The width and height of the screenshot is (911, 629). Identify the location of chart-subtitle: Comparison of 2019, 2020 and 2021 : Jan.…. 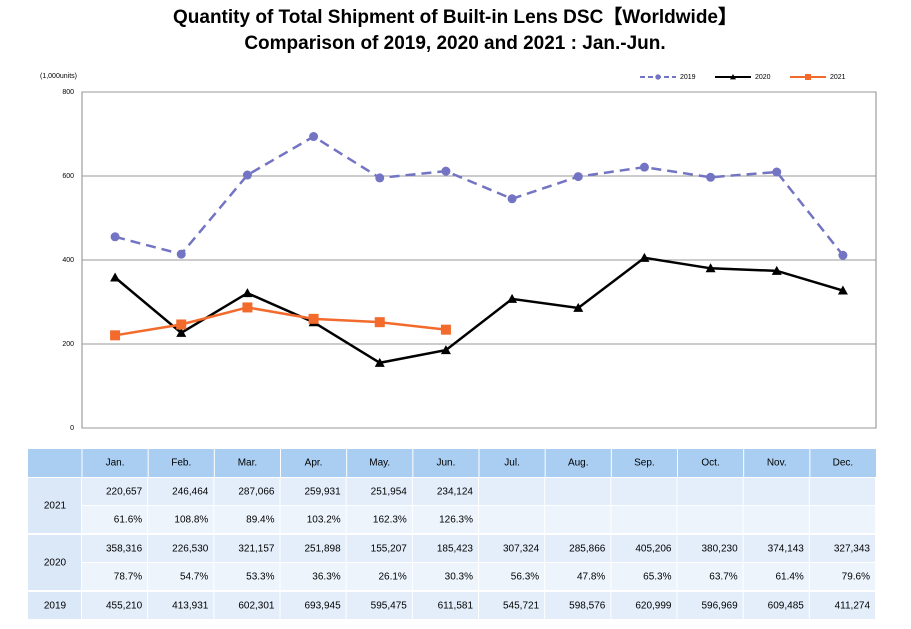
(454, 43).